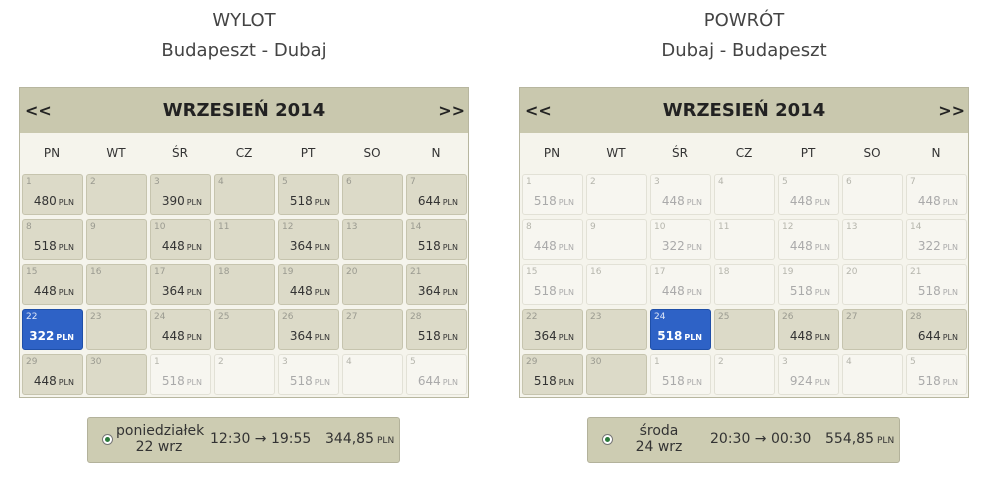 This screenshot has width=994, height=487. I want to click on day-cell: 29 448 PLN, so click(52, 374).